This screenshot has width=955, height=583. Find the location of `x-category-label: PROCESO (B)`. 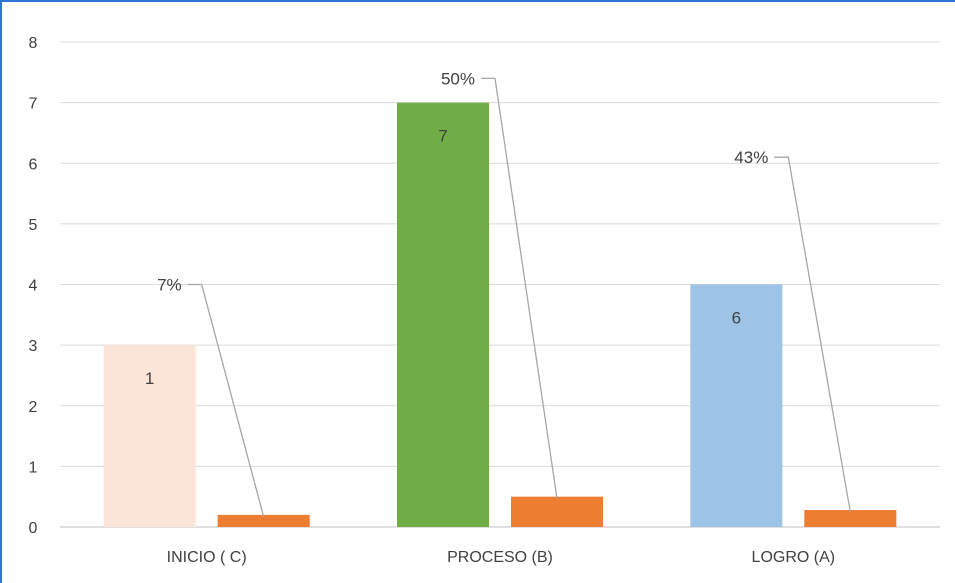

x-category-label: PROCESO (B) is located at coordinates (500, 557).